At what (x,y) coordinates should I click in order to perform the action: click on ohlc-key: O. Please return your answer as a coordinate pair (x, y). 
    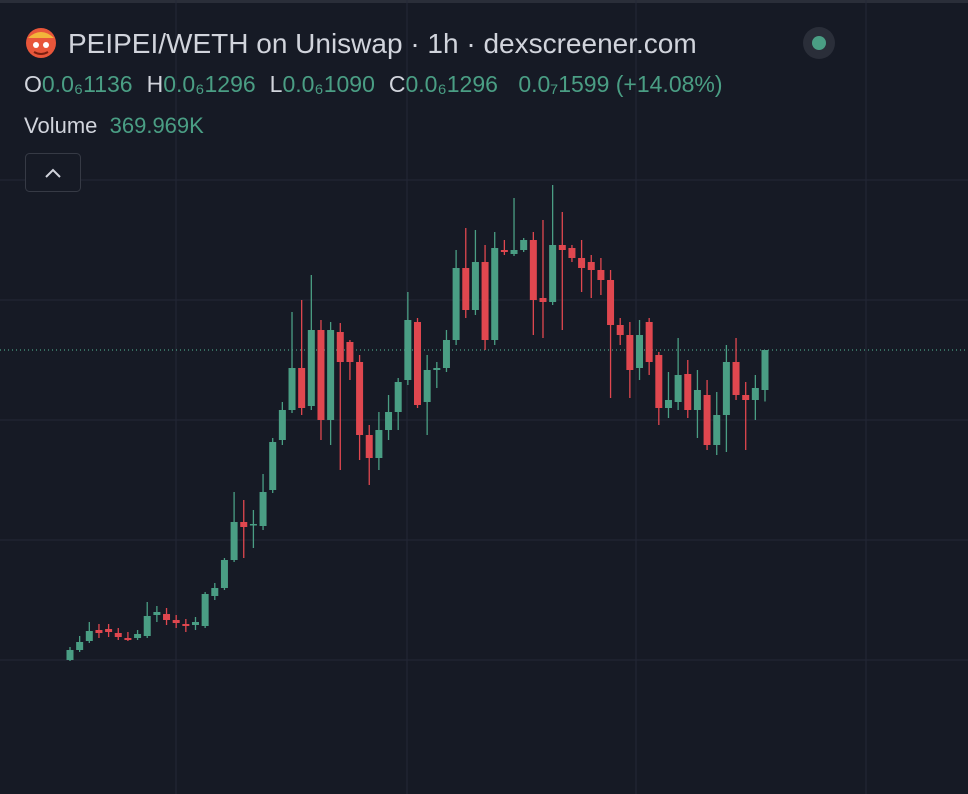
    Looking at the image, I should click on (33, 84).